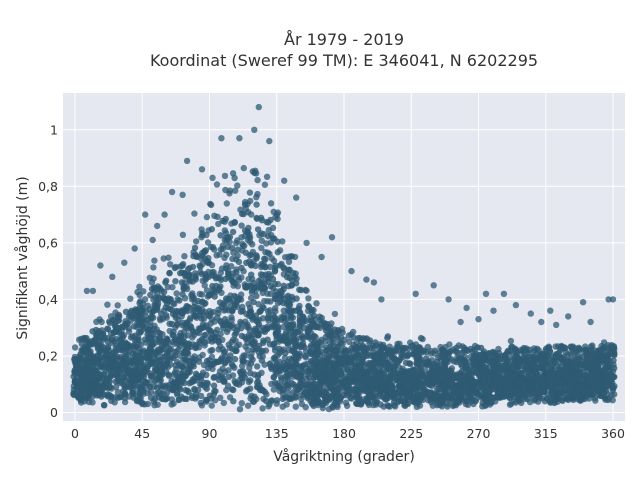  Describe the element at coordinates (344, 456) in the screenshot. I see `x-axis-label: Vågriktning (grader)` at that location.